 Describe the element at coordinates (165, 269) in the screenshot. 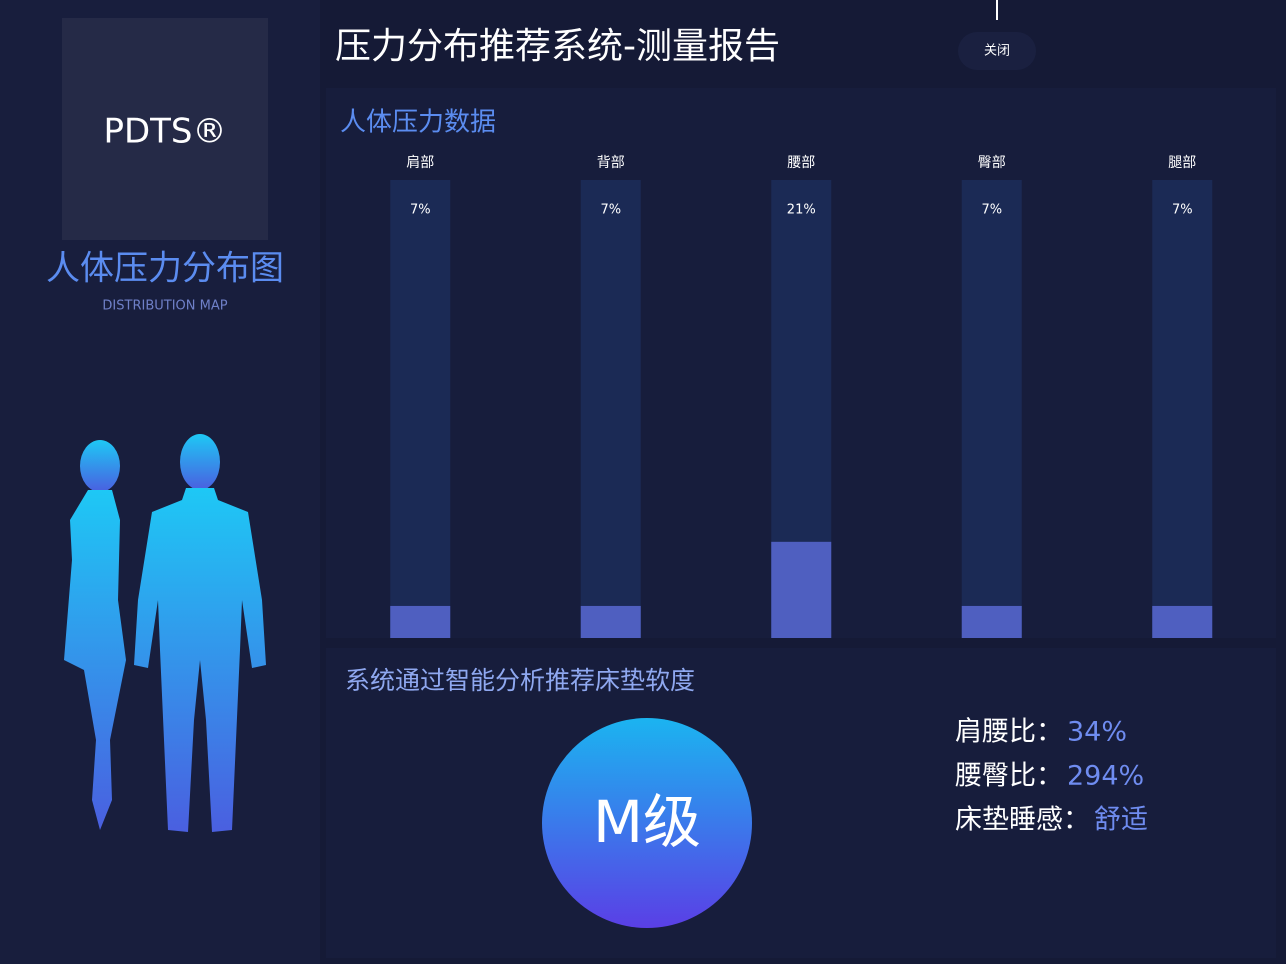

I see `sidebar-title: 人体压力分布图` at that location.